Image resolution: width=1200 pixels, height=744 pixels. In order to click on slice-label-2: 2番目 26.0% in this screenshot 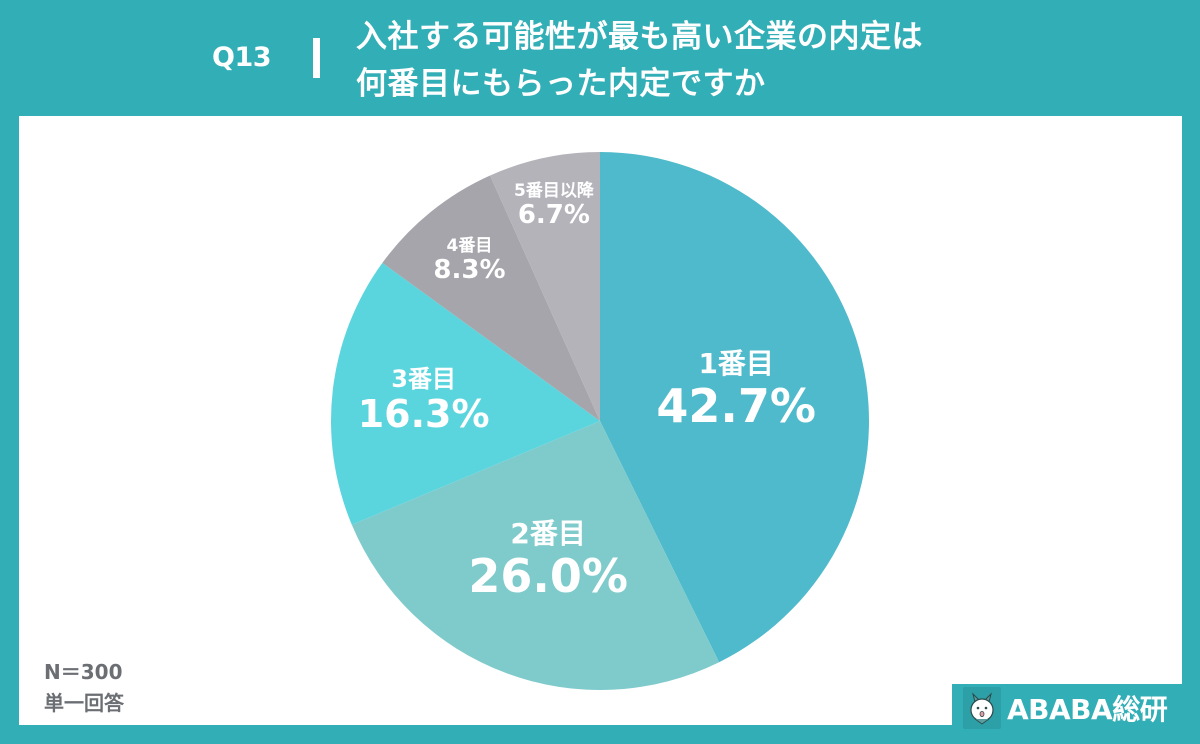, I will do `click(548, 559)`.